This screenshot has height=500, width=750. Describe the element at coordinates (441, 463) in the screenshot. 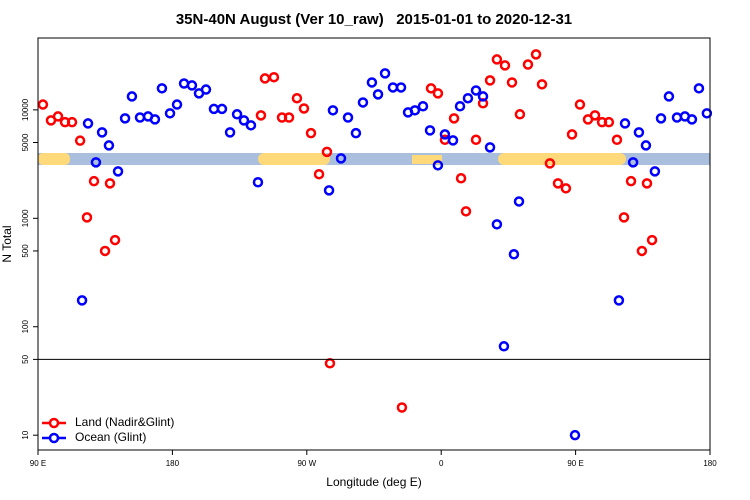

I see `x-tick-label: 0` at that location.